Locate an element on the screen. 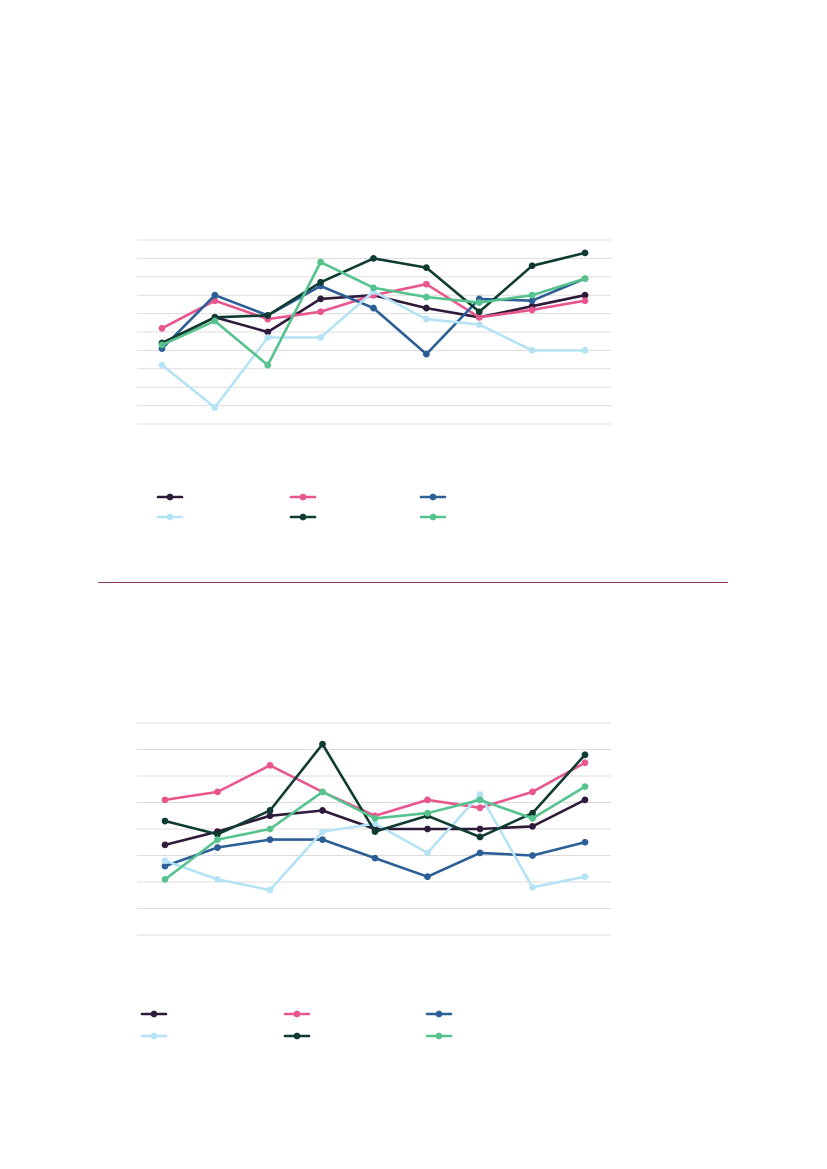 The image size is (827, 1169). gridlines is located at coordinates (374, 332).